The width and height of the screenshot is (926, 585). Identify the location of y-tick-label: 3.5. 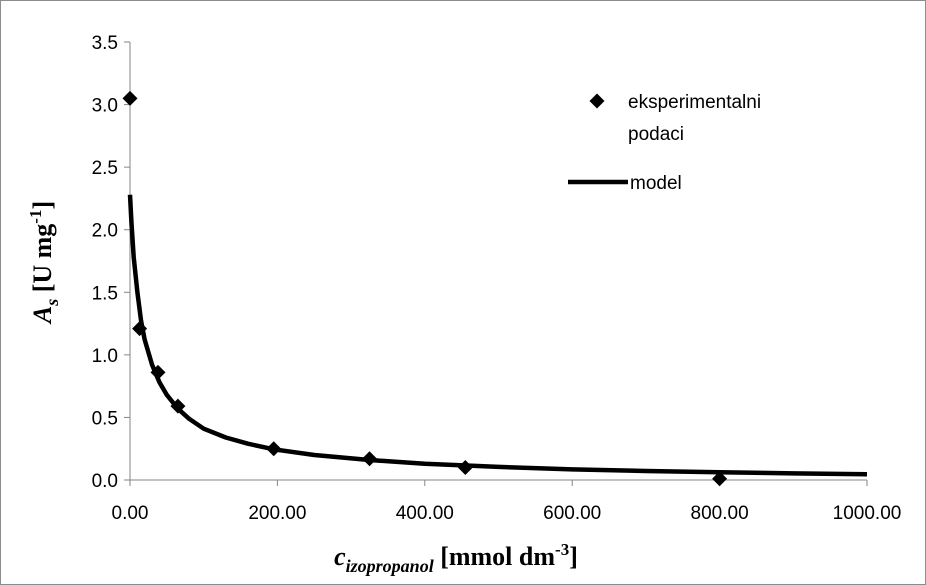
(105, 43).